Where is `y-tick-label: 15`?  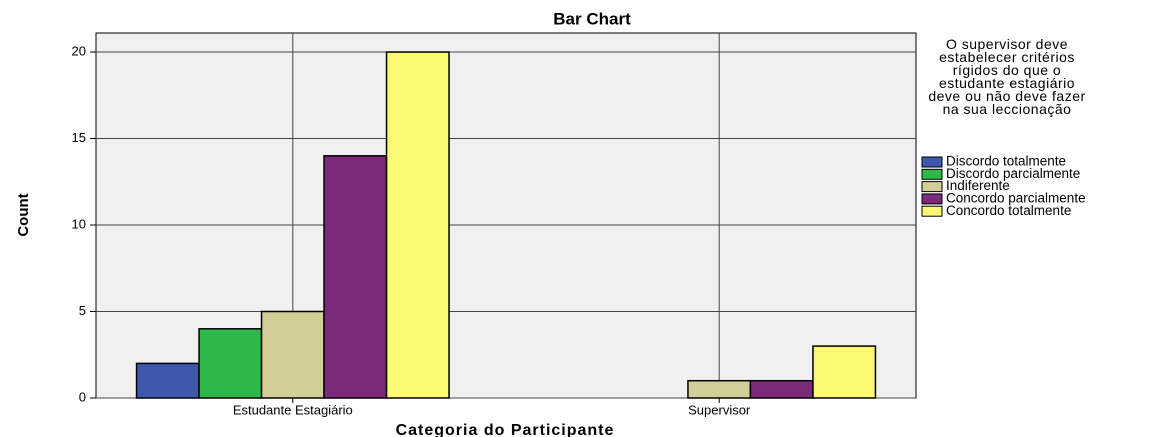
y-tick-label: 15 is located at coordinates (79, 137).